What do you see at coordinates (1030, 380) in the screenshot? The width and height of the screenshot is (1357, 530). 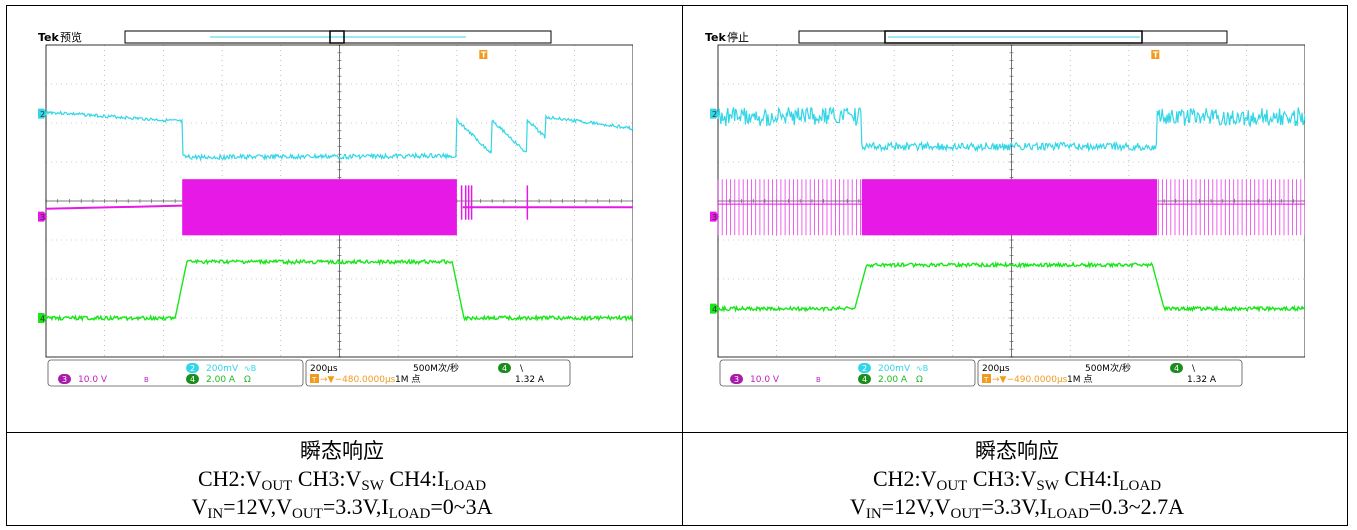 I see `trigger-offset: →▼−490.0000µs` at bounding box center [1030, 380].